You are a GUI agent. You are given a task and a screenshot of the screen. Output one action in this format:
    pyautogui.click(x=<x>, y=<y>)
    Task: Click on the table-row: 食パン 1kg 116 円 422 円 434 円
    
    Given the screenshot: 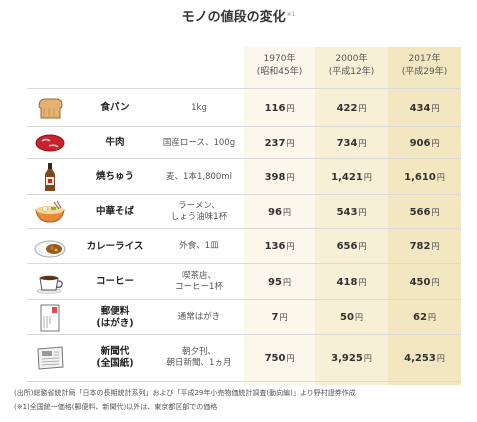 What is the action you would take?
    pyautogui.click(x=244, y=107)
    